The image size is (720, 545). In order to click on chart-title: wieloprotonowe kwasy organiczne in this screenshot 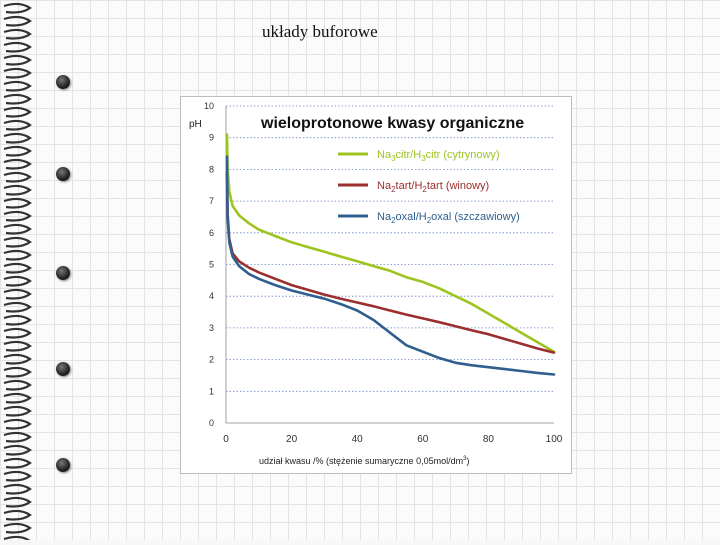, I will do `click(392, 123)`.